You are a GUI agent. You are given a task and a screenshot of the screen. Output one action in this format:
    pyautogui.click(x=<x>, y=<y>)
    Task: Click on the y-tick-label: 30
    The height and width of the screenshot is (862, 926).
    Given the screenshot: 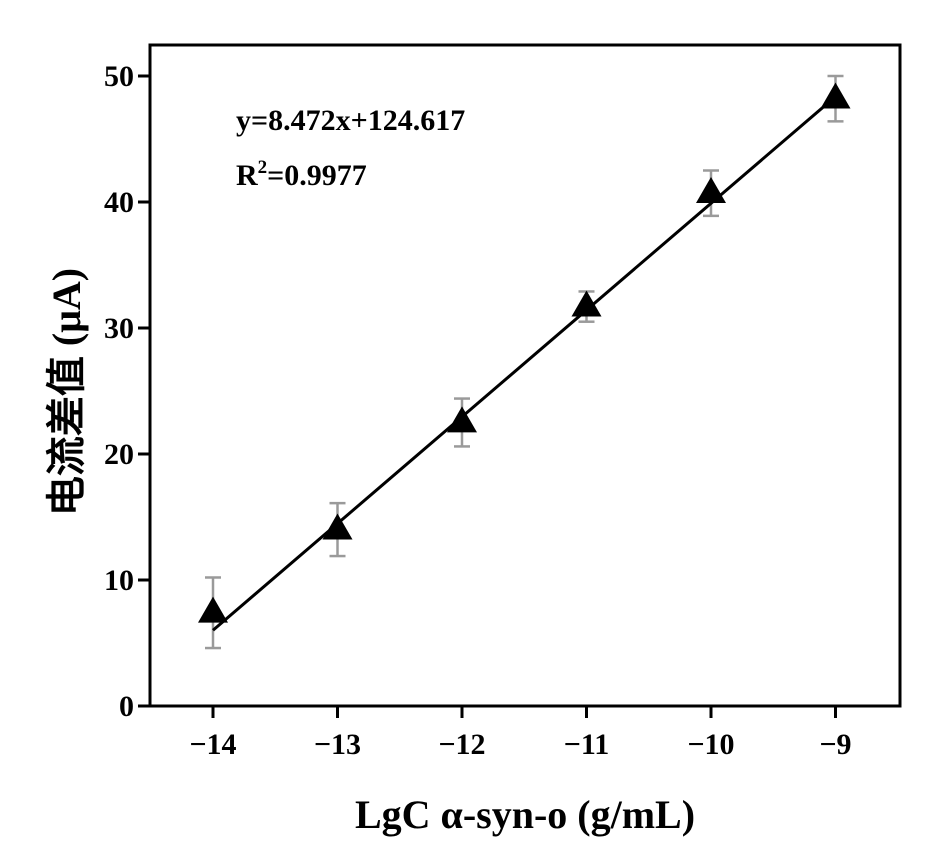 What is the action you would take?
    pyautogui.click(x=119, y=328)
    